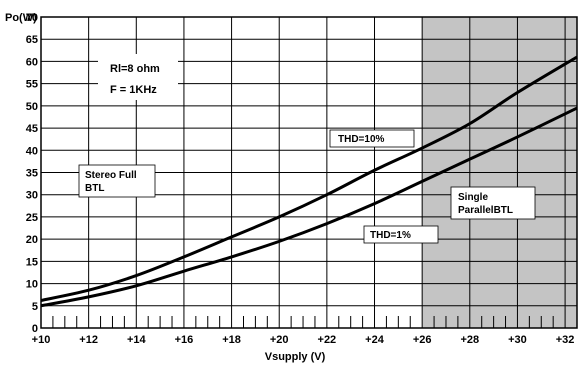 This screenshot has height=365, width=579. Describe the element at coordinates (469, 340) in the screenshot. I see `x-tick-label: +28` at that location.